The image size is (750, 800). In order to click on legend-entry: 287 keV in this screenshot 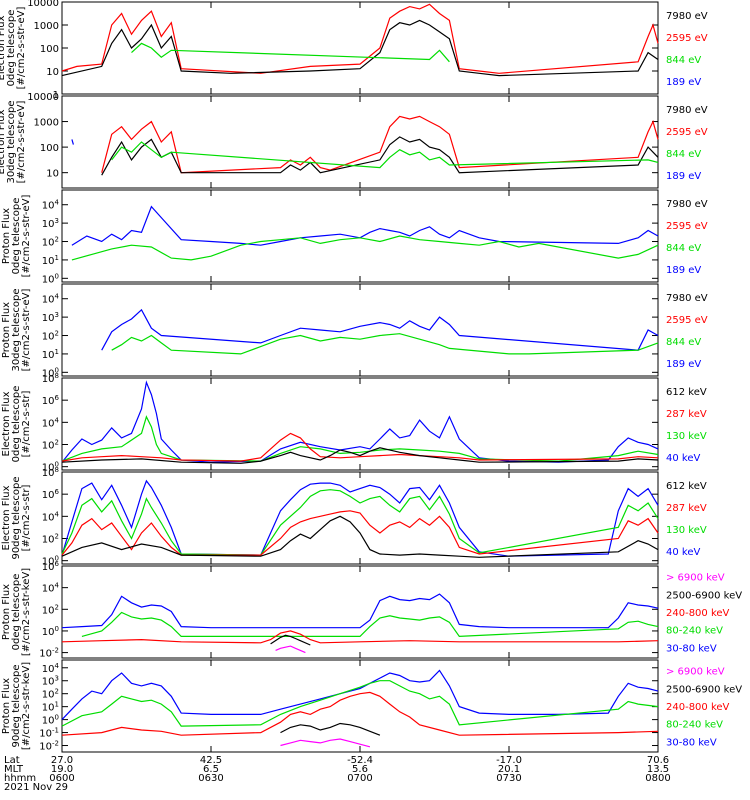, I will do `click(686, 508)`.